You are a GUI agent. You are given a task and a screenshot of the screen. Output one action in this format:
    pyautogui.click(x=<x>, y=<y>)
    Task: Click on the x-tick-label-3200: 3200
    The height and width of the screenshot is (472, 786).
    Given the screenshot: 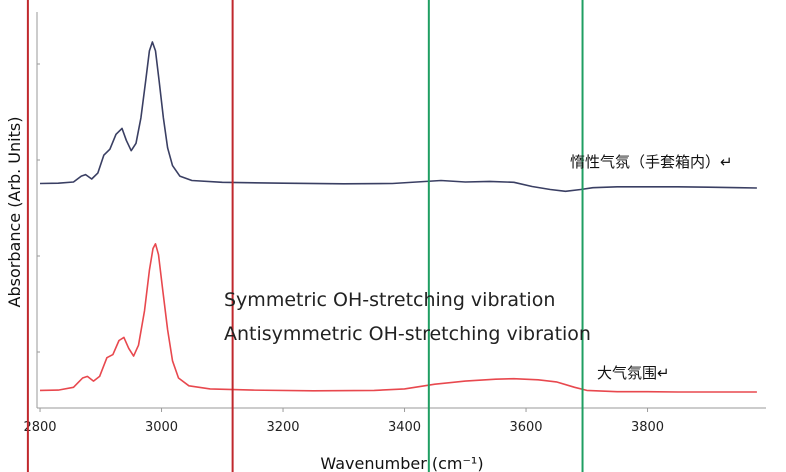 What is the action you would take?
    pyautogui.click(x=282, y=427)
    